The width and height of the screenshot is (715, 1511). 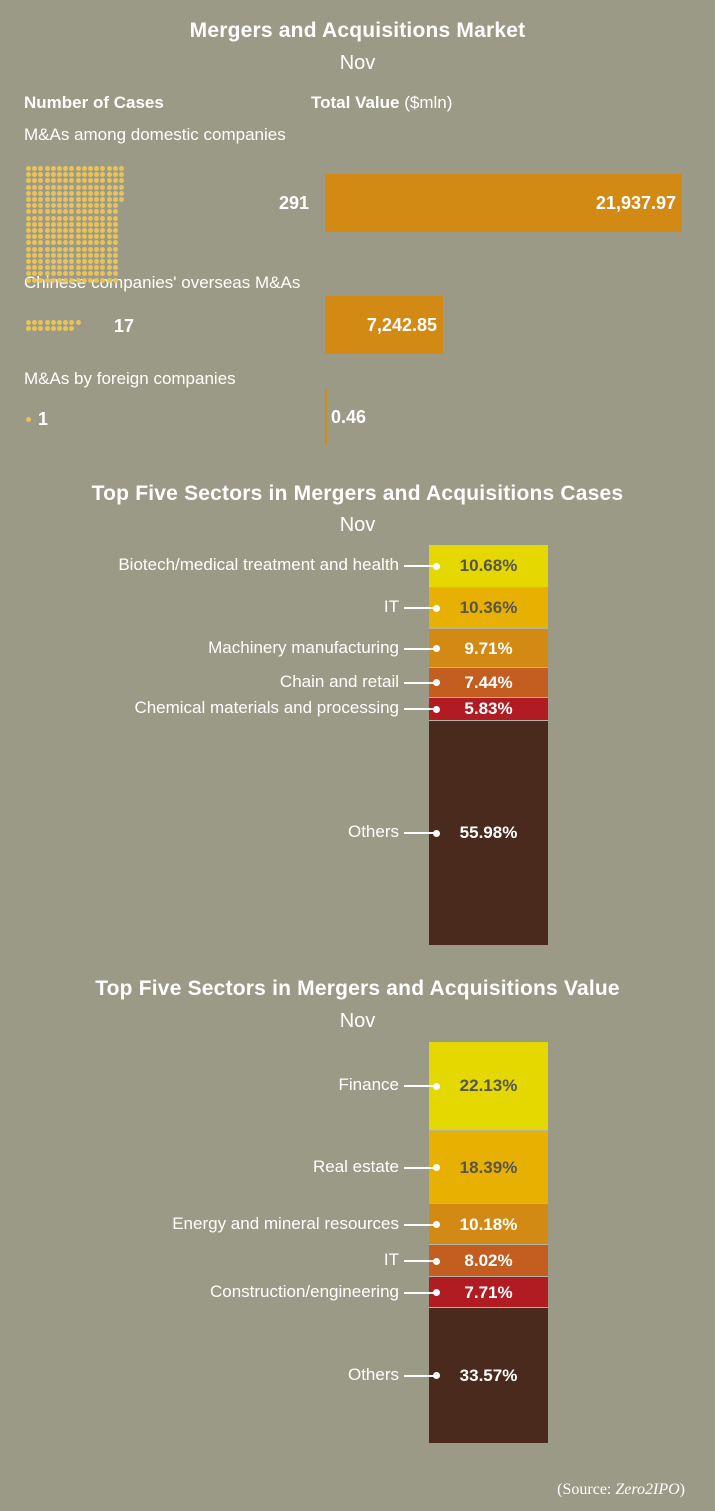 What do you see at coordinates (420, 682) in the screenshot?
I see `cases-sector-leader-line` at bounding box center [420, 682].